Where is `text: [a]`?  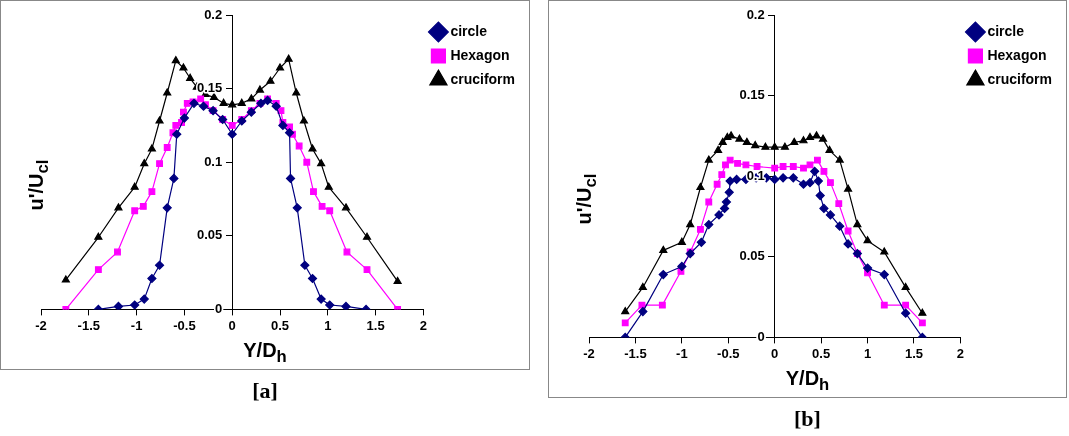 text: [a] is located at coordinates (265, 391).